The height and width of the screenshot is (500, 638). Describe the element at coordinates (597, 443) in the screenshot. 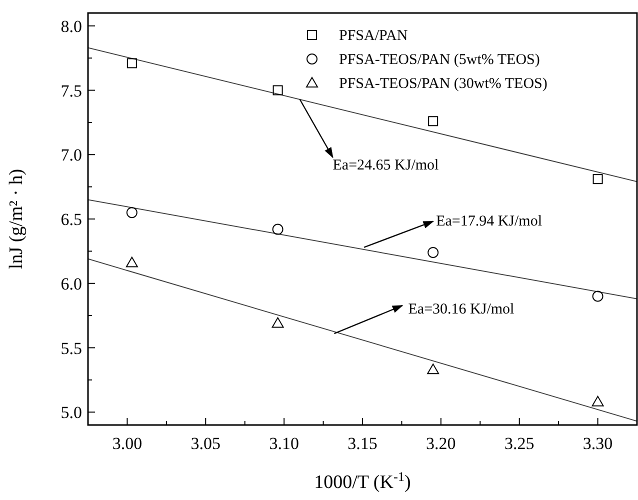

I see `x-tick-label: 3.30` at that location.